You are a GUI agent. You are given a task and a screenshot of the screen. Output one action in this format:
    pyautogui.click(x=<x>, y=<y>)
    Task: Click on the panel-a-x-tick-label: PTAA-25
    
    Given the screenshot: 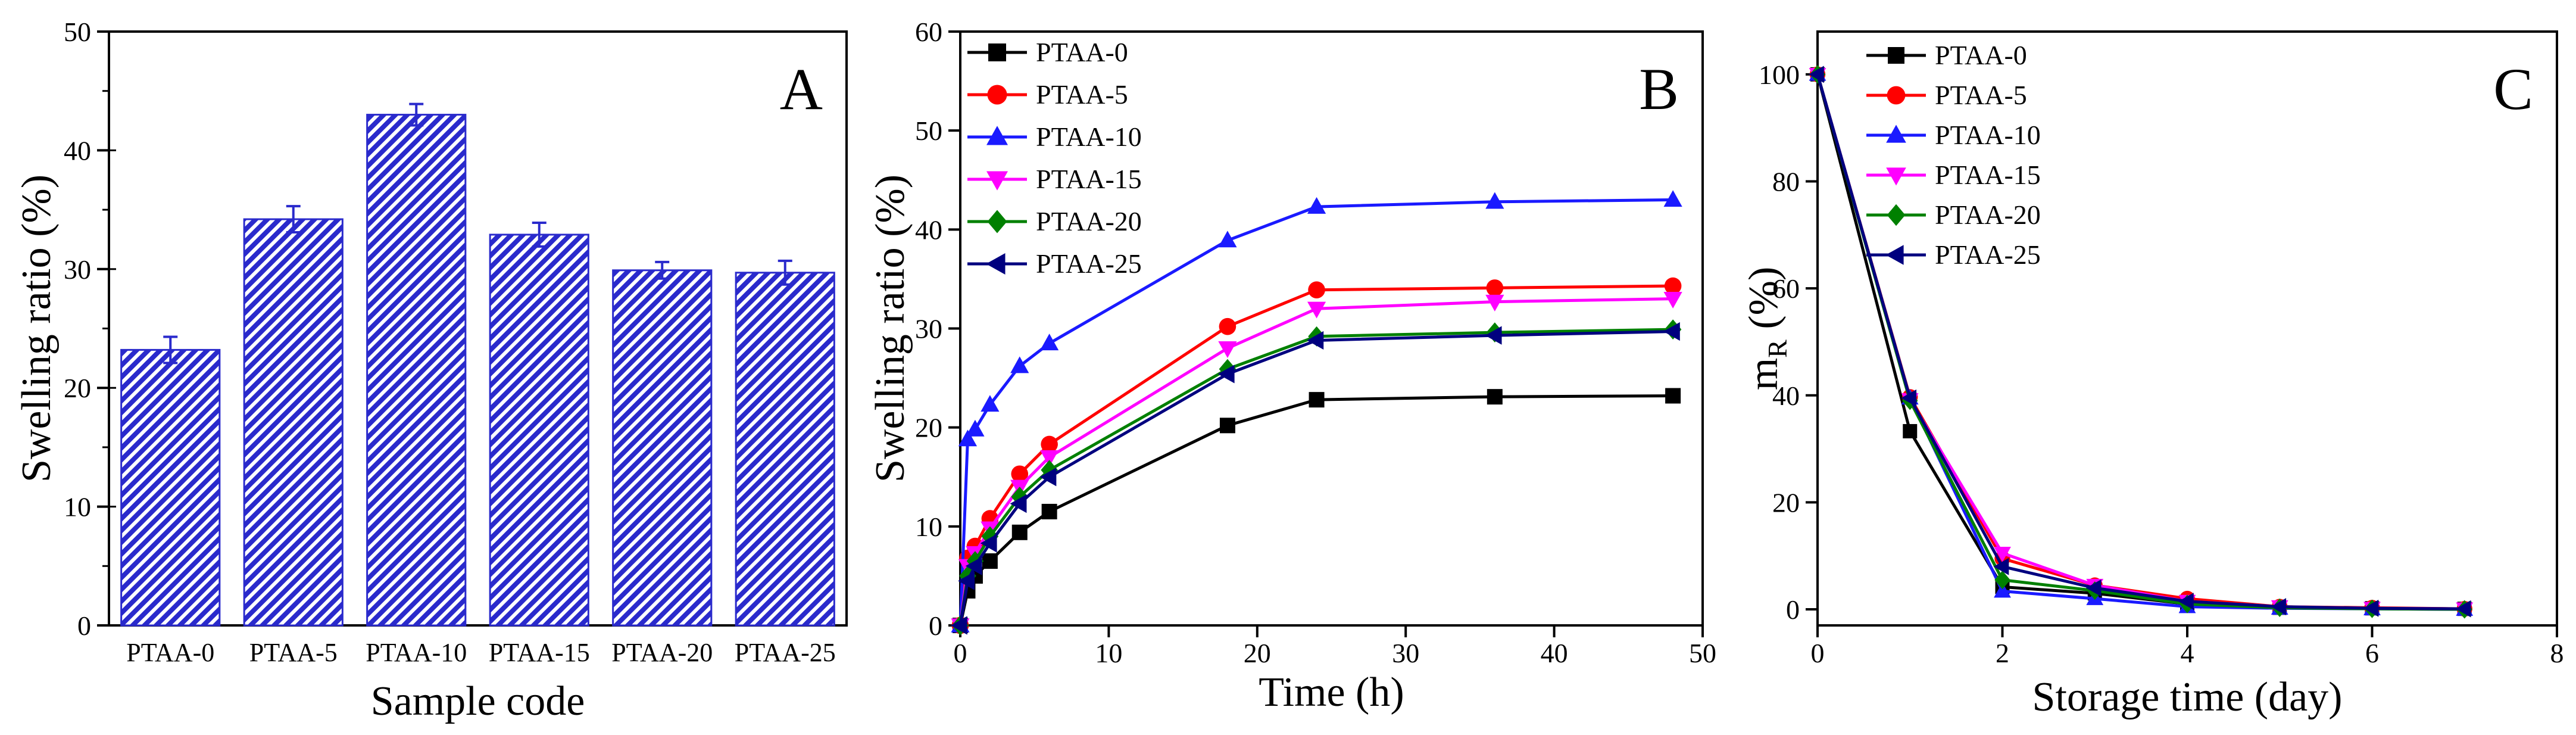 What is the action you would take?
    pyautogui.click(x=785, y=652)
    